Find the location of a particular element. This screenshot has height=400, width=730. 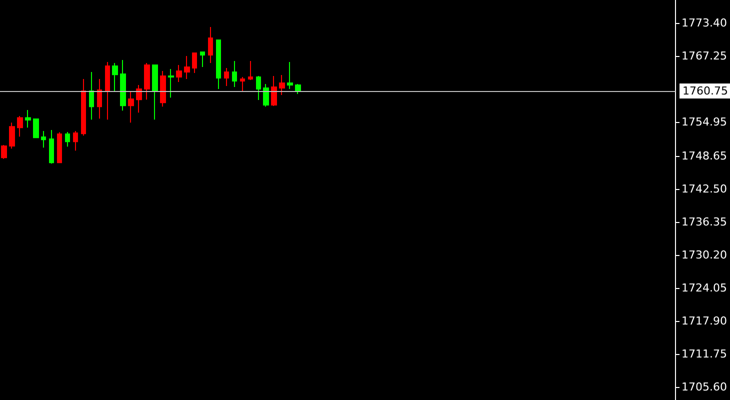

y-tick-label: 1754.95 is located at coordinates (705, 122).